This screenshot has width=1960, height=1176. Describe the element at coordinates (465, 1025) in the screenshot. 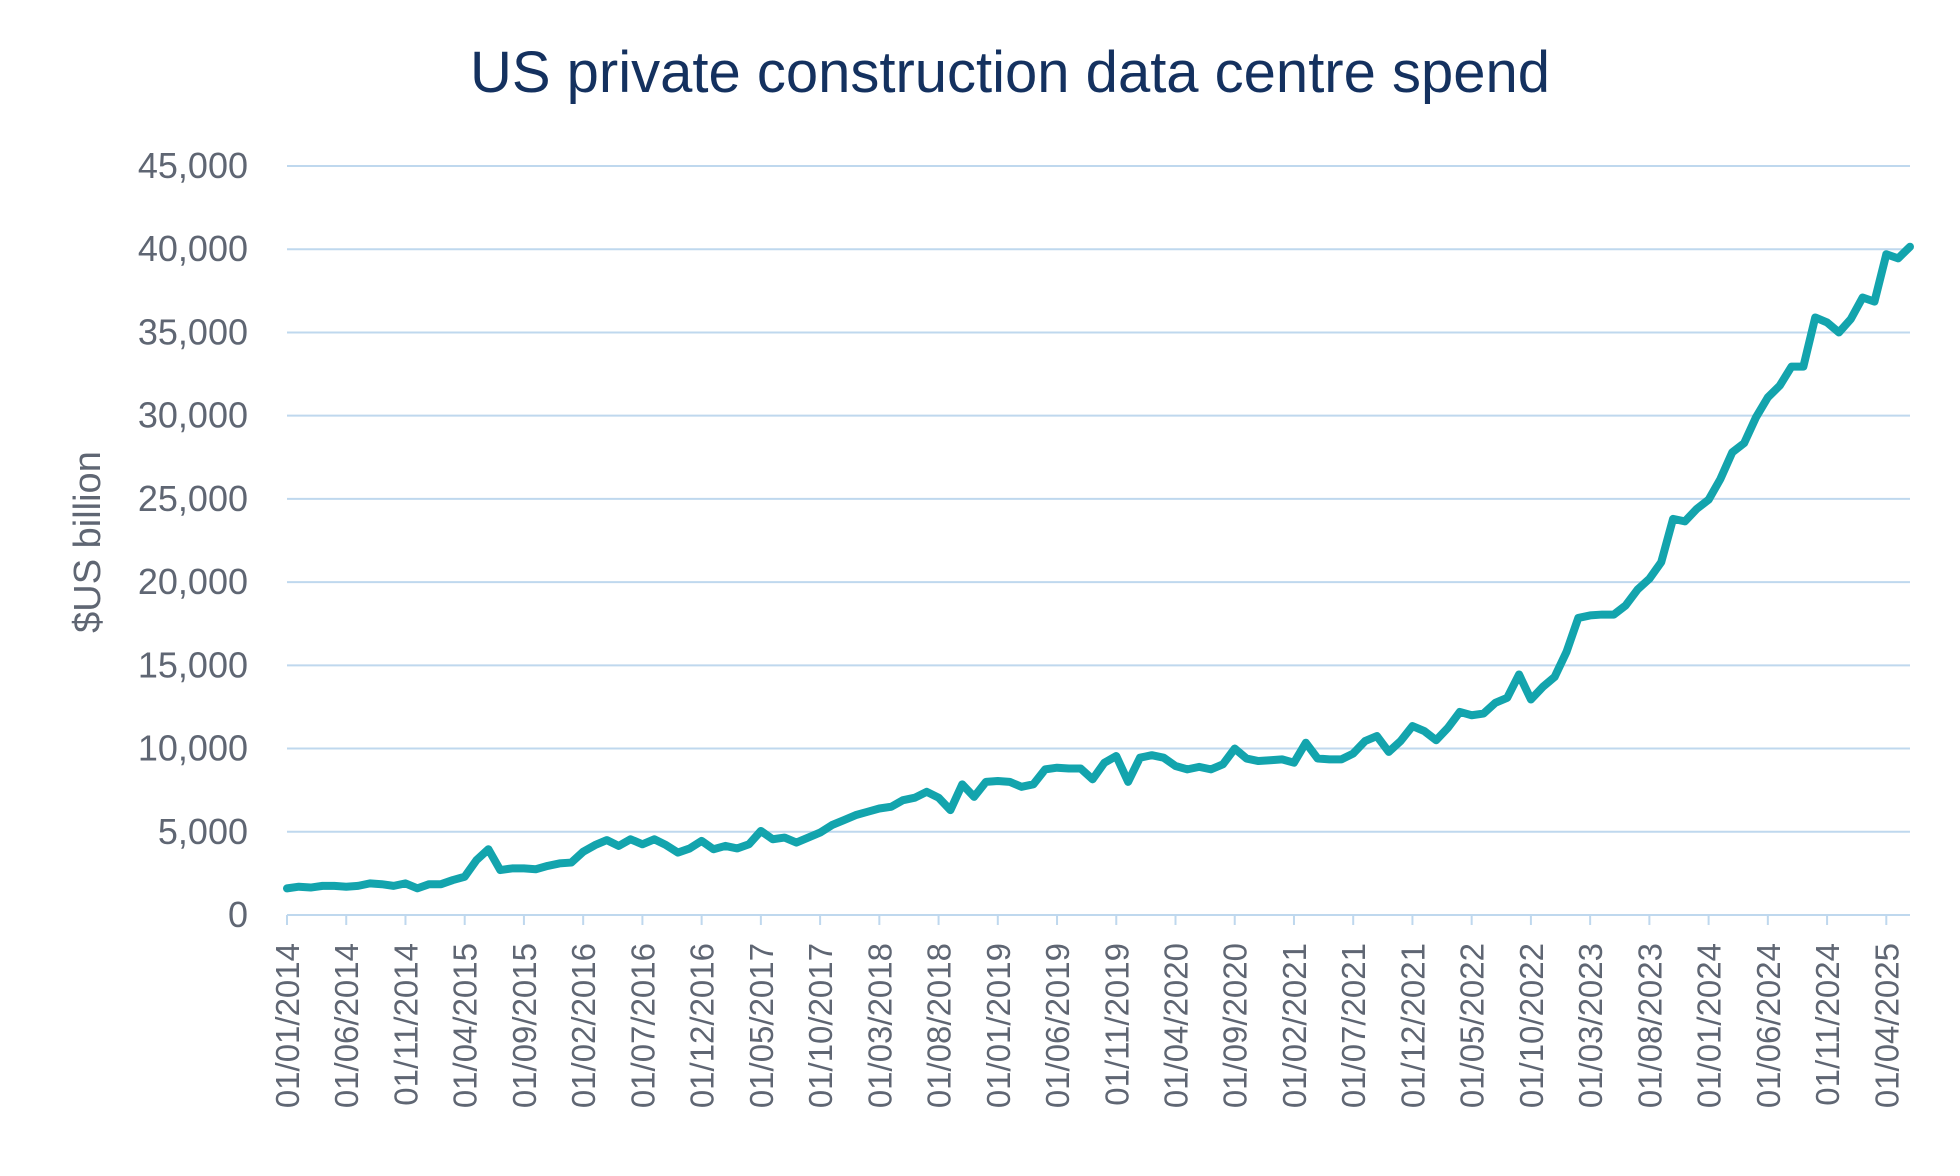

I see `x-tick-label: 01/04/2015` at that location.